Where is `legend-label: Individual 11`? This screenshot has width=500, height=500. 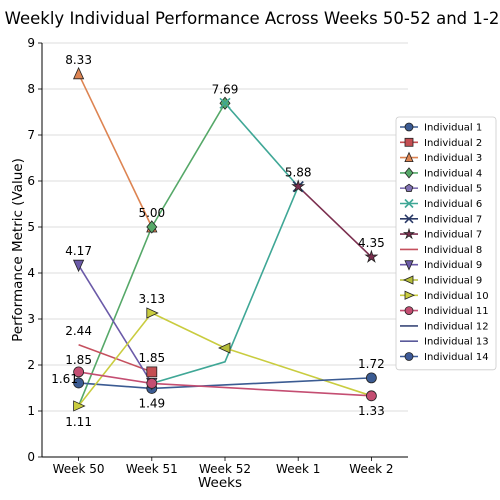
legend-label: Individual 11 is located at coordinates (456, 311).